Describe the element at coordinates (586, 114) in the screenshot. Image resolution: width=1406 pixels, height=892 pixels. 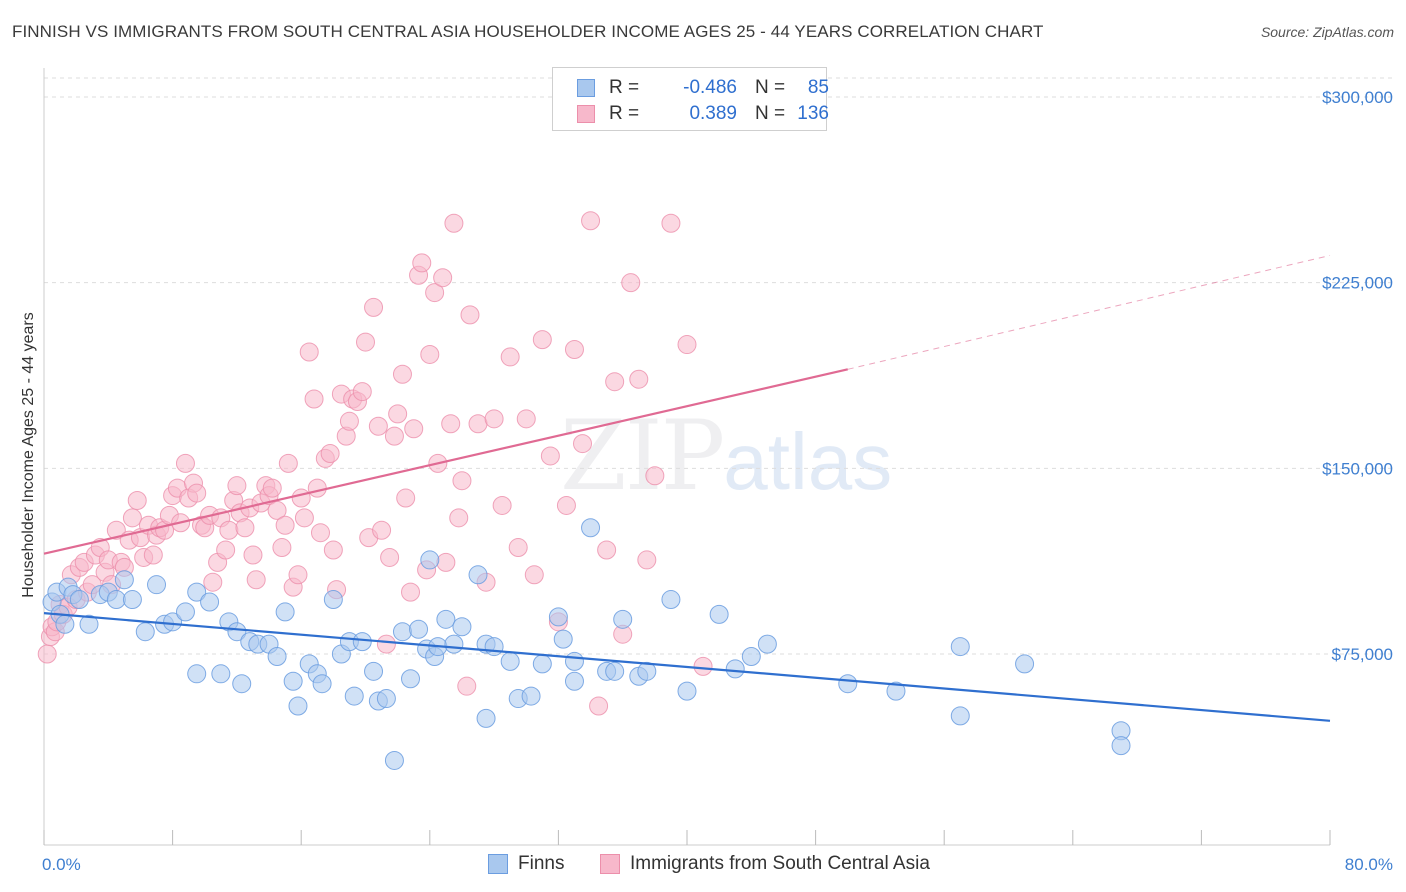
I see `legend-swatch-immigrants` at that location.